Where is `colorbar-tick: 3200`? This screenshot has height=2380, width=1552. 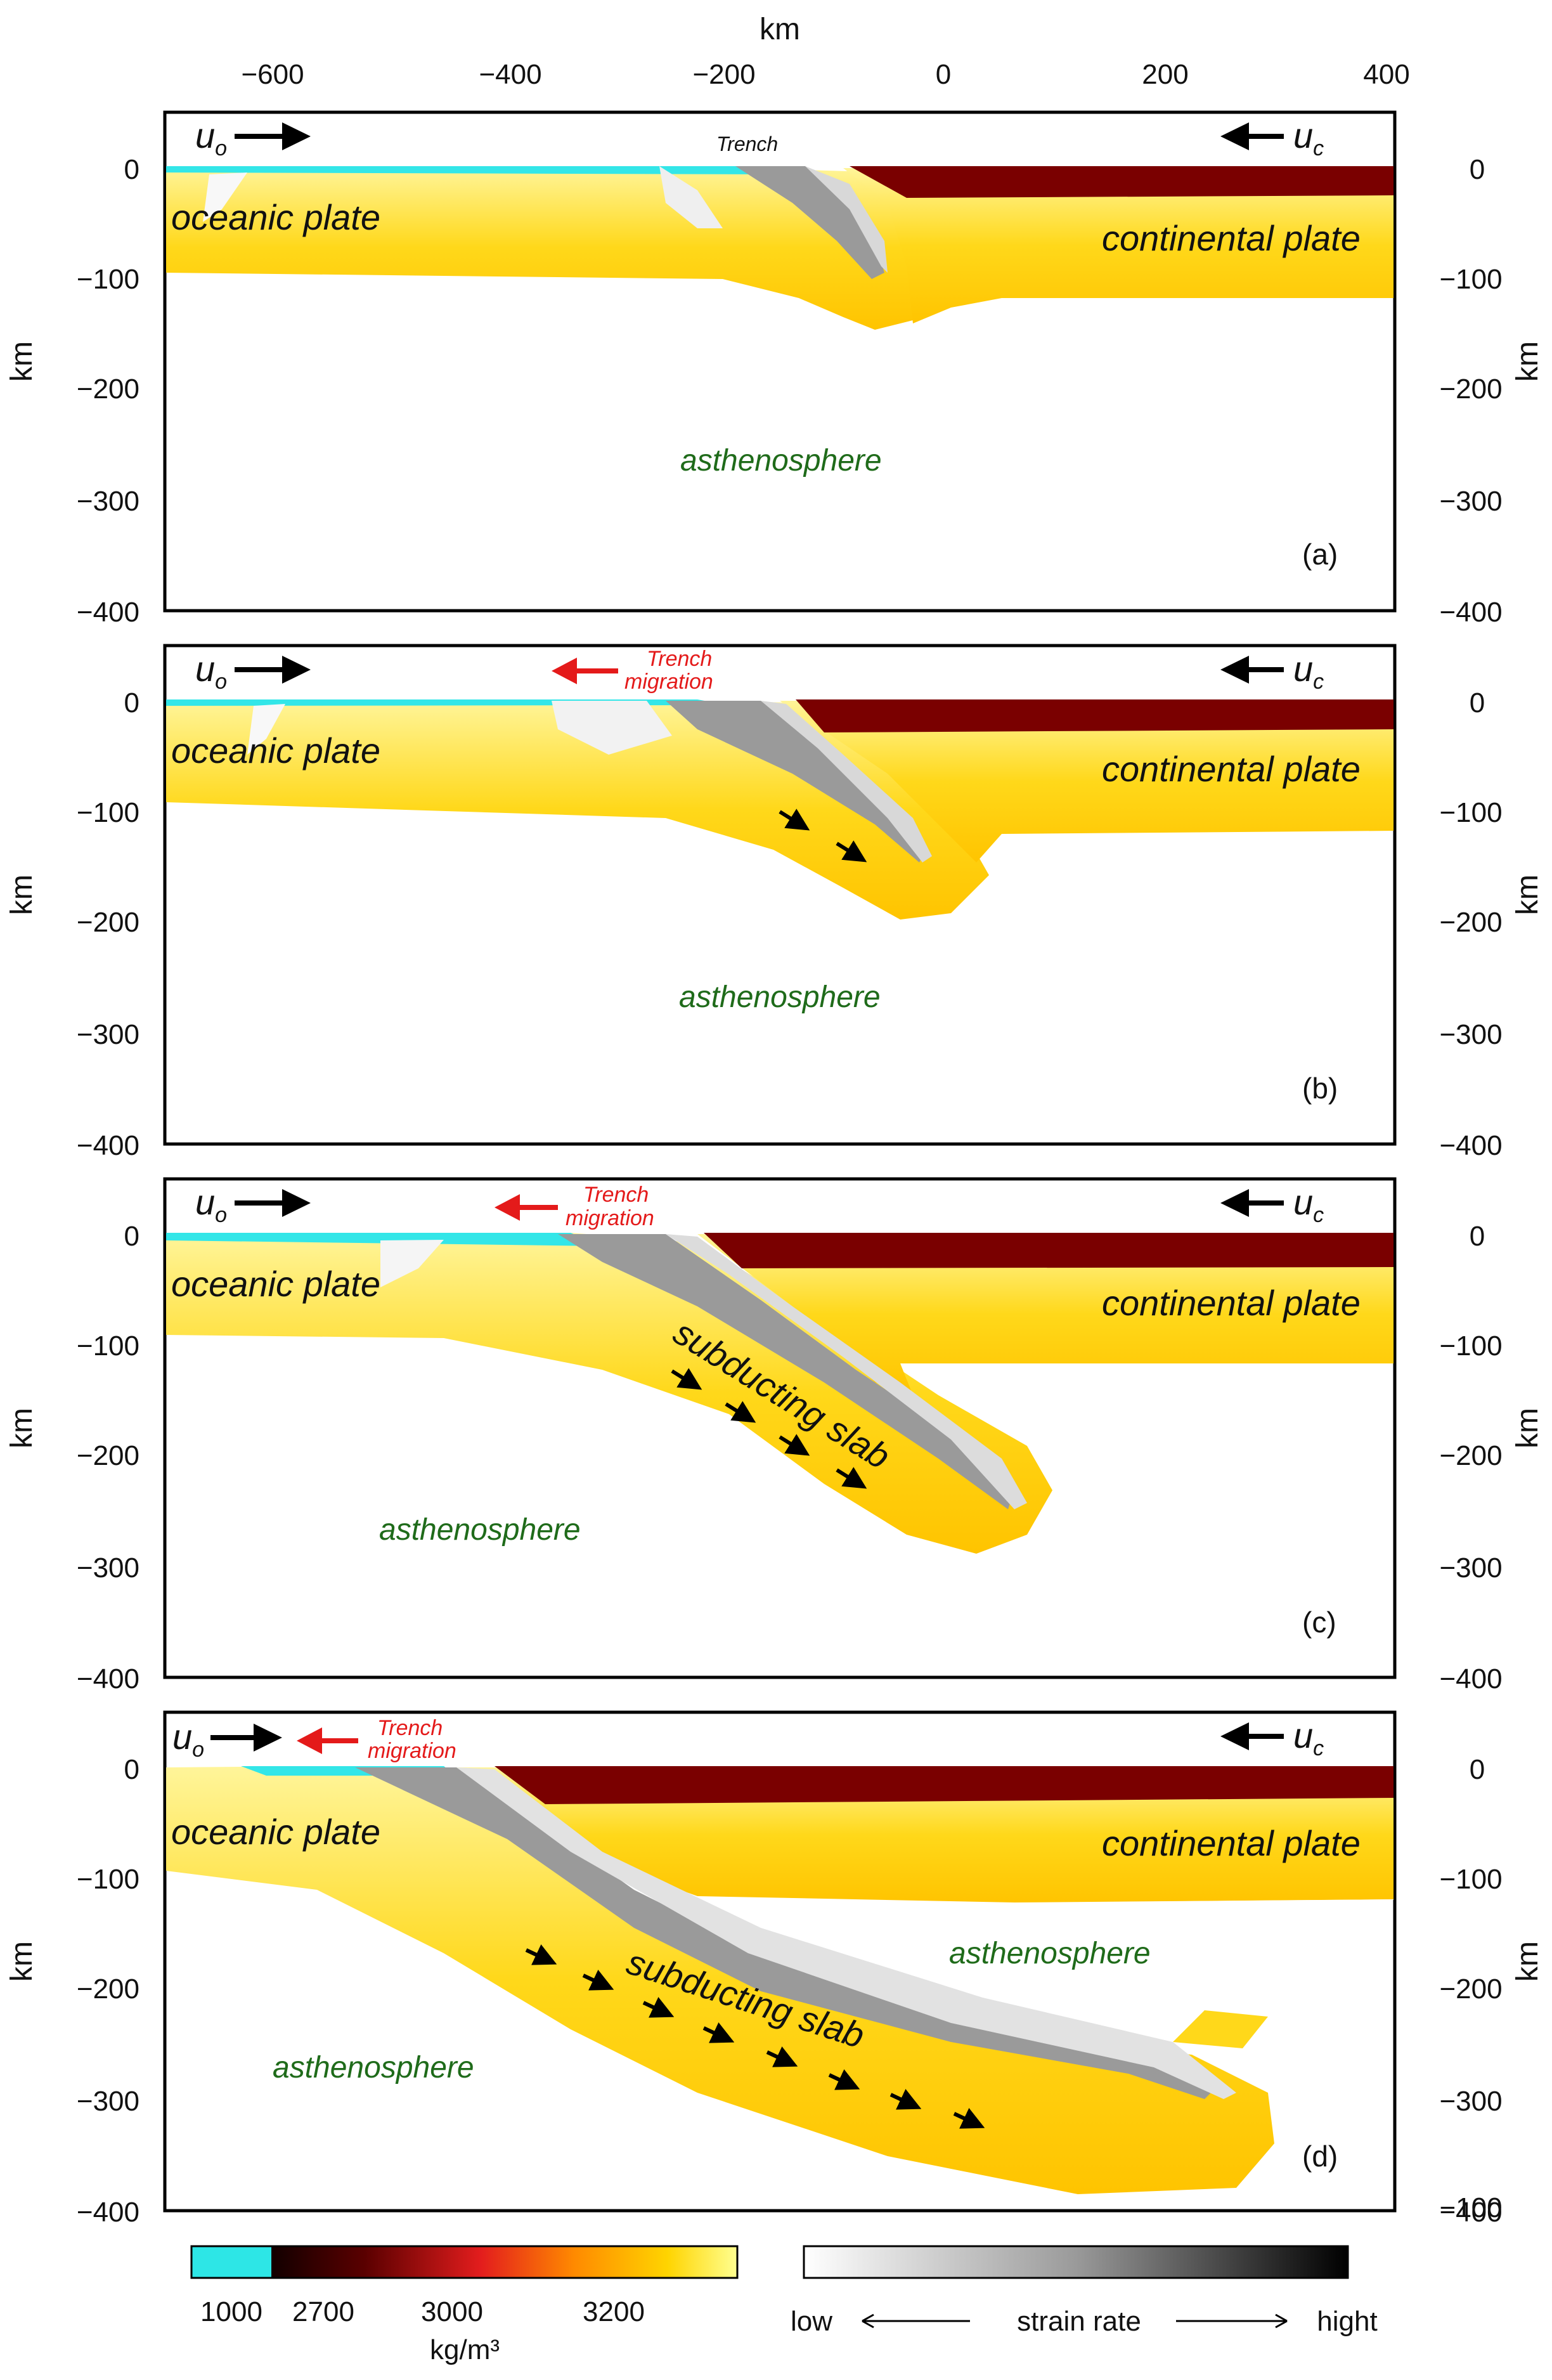 colorbar-tick: 3200 is located at coordinates (614, 2311).